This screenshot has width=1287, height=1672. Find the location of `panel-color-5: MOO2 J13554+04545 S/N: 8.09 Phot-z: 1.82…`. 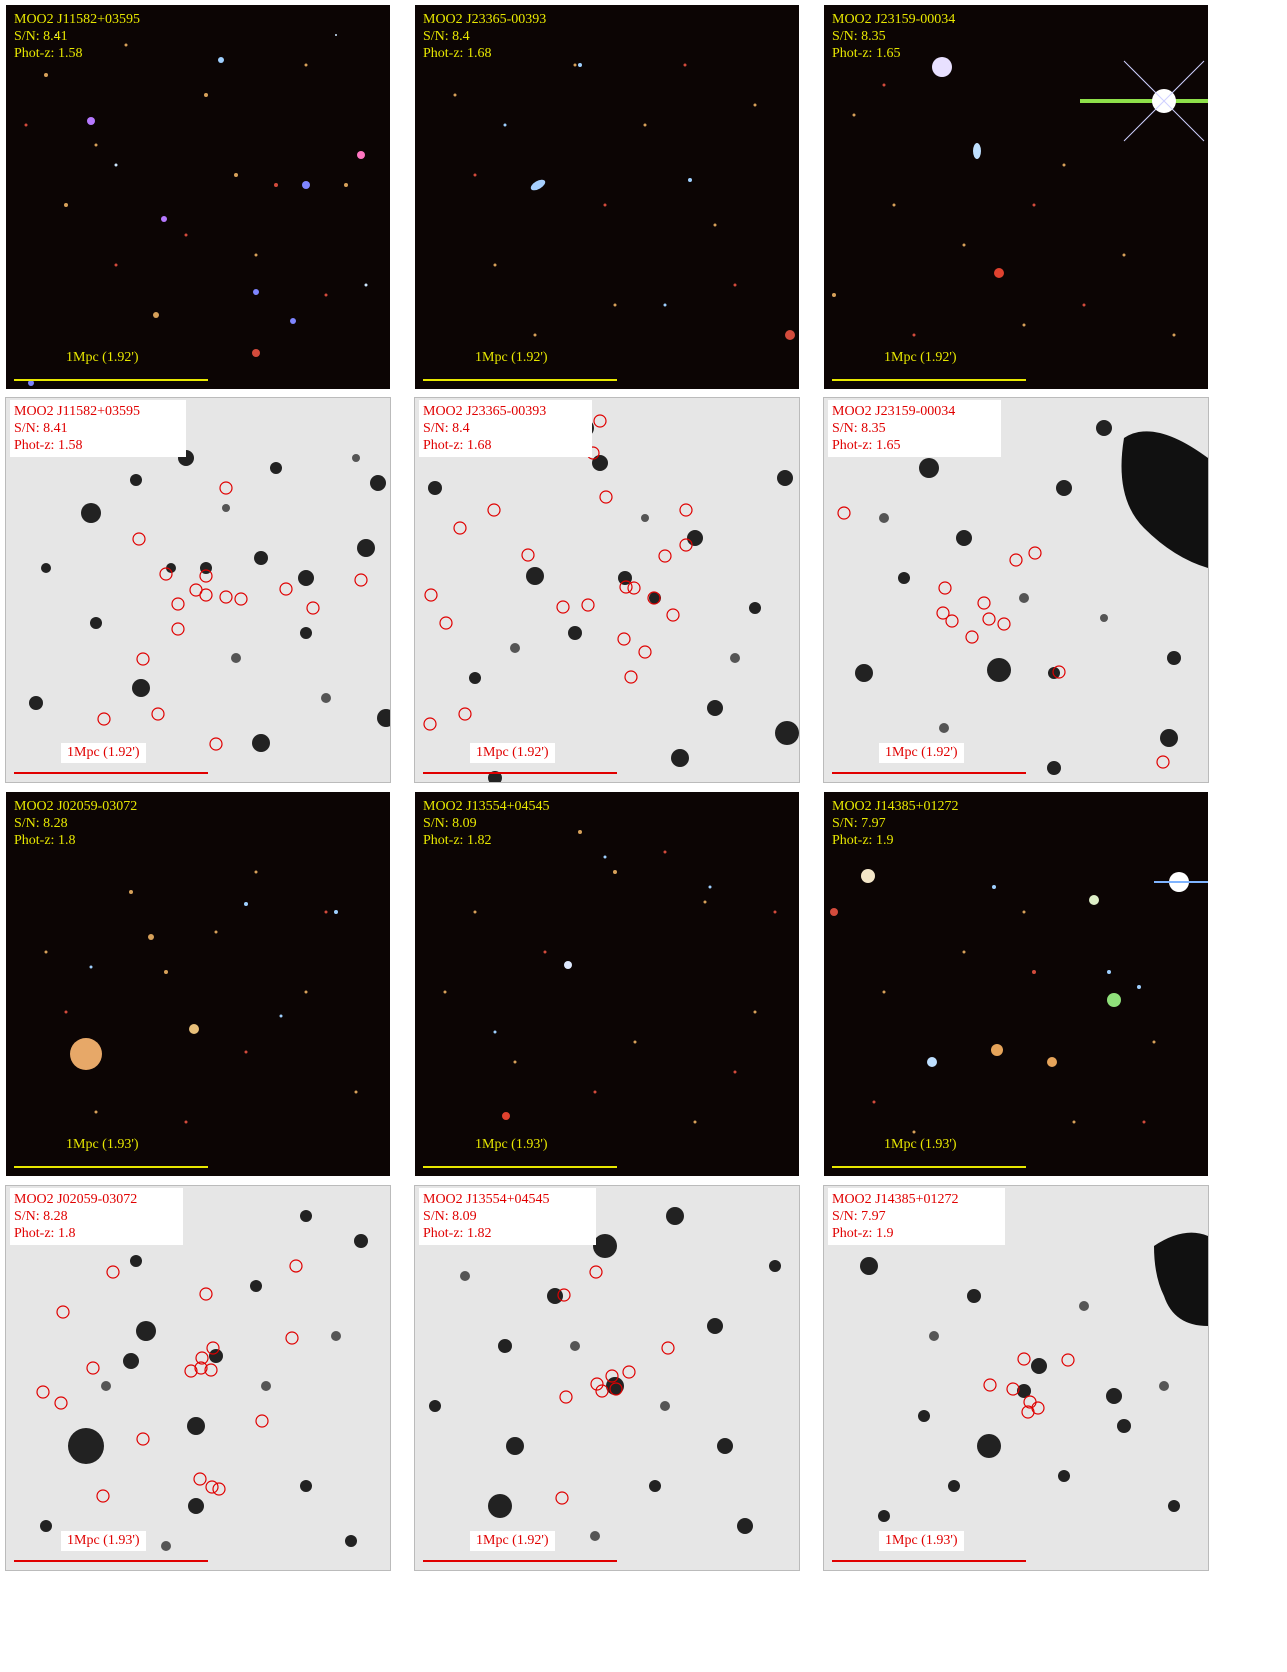

panel-color-5: MOO2 J13554+04545 S/N: 8.09 Phot-z: 1.82… is located at coordinates (607, 984).